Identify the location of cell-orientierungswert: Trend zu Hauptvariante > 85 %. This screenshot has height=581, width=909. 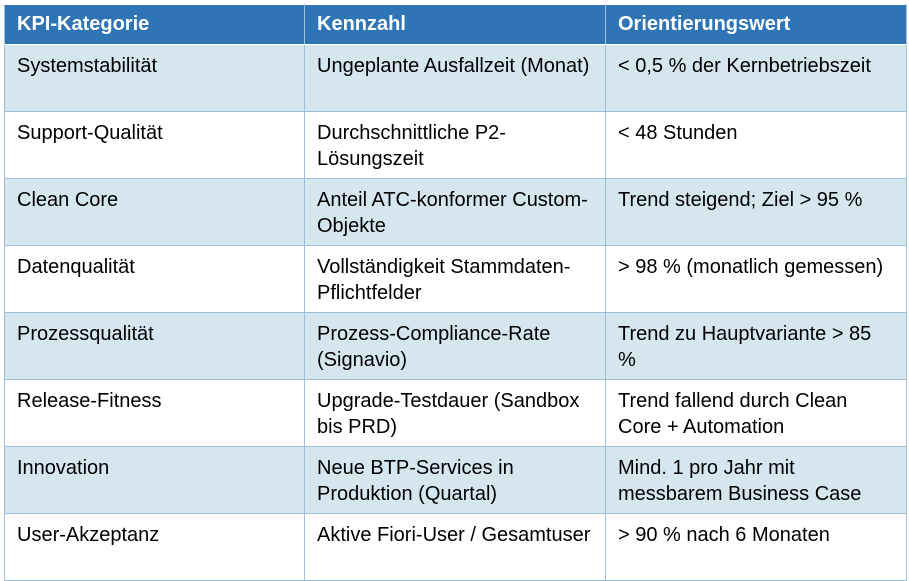
(756, 346).